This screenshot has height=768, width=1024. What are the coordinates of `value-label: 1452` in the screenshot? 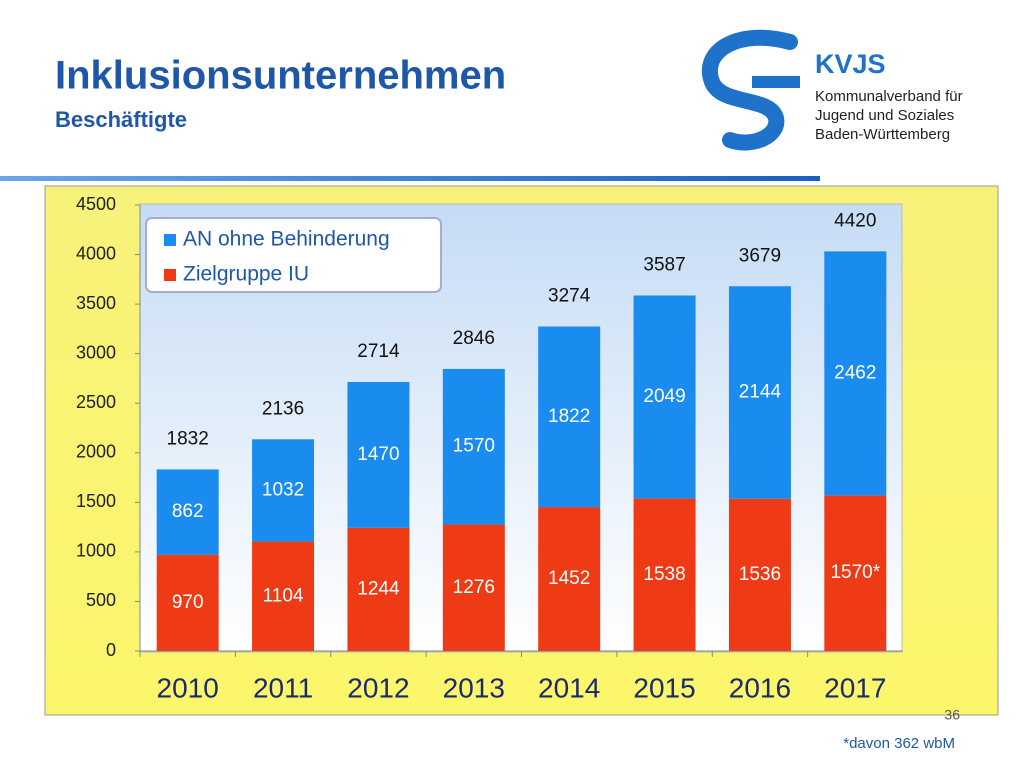 It's located at (569, 578).